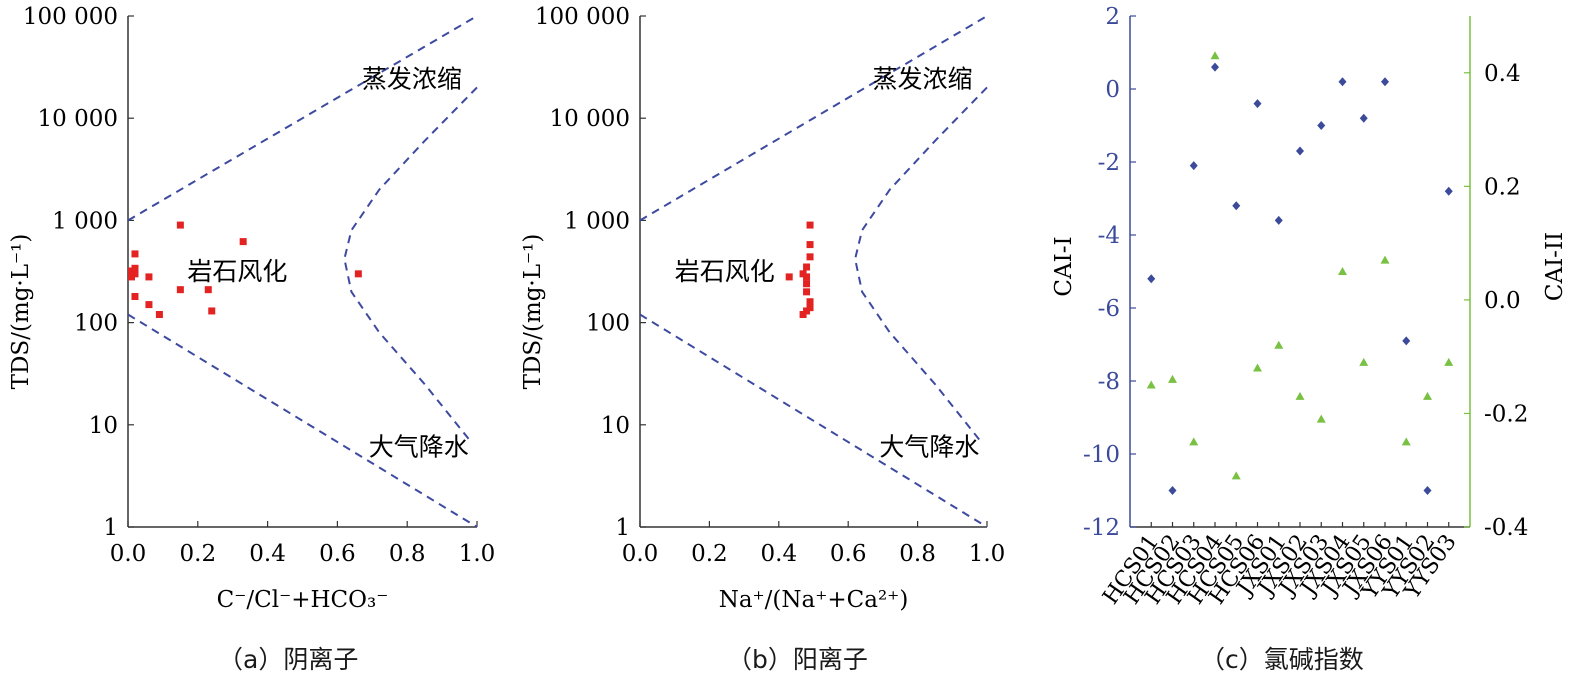  I want to click on region-label: 岩石风化, so click(237, 271).